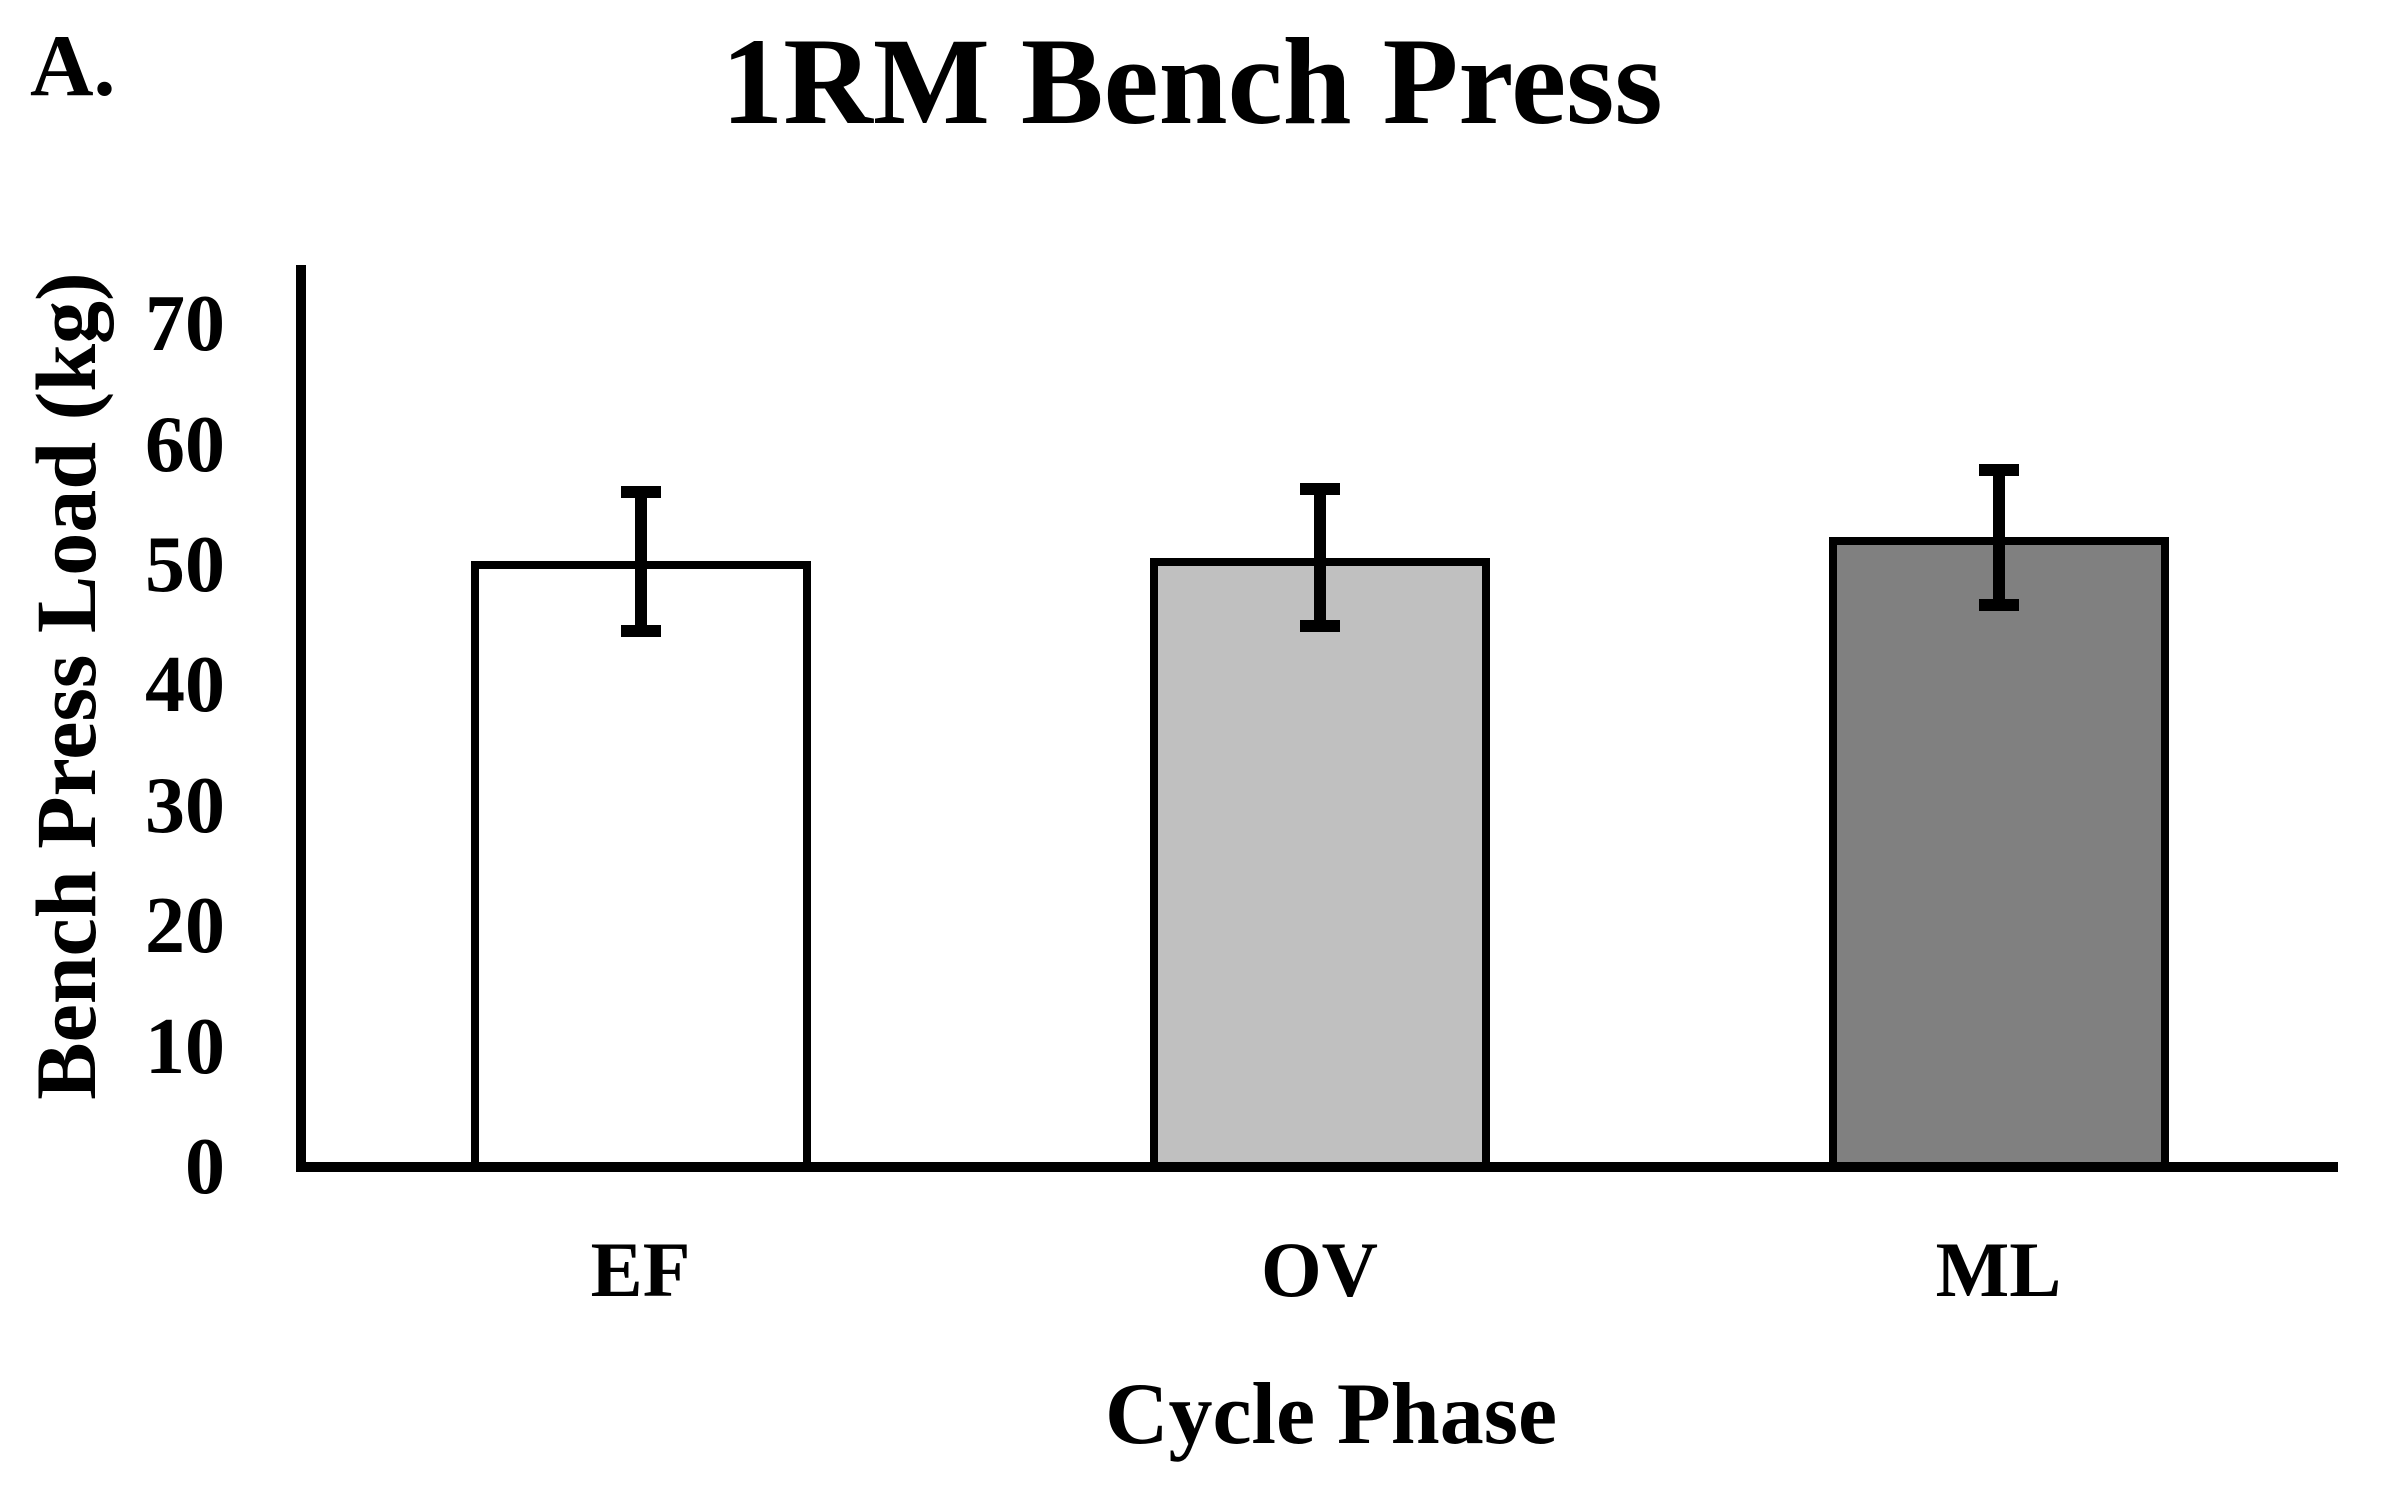 The height and width of the screenshot is (1495, 2384). I want to click on error-cap-bottom-OV, so click(1319, 626).